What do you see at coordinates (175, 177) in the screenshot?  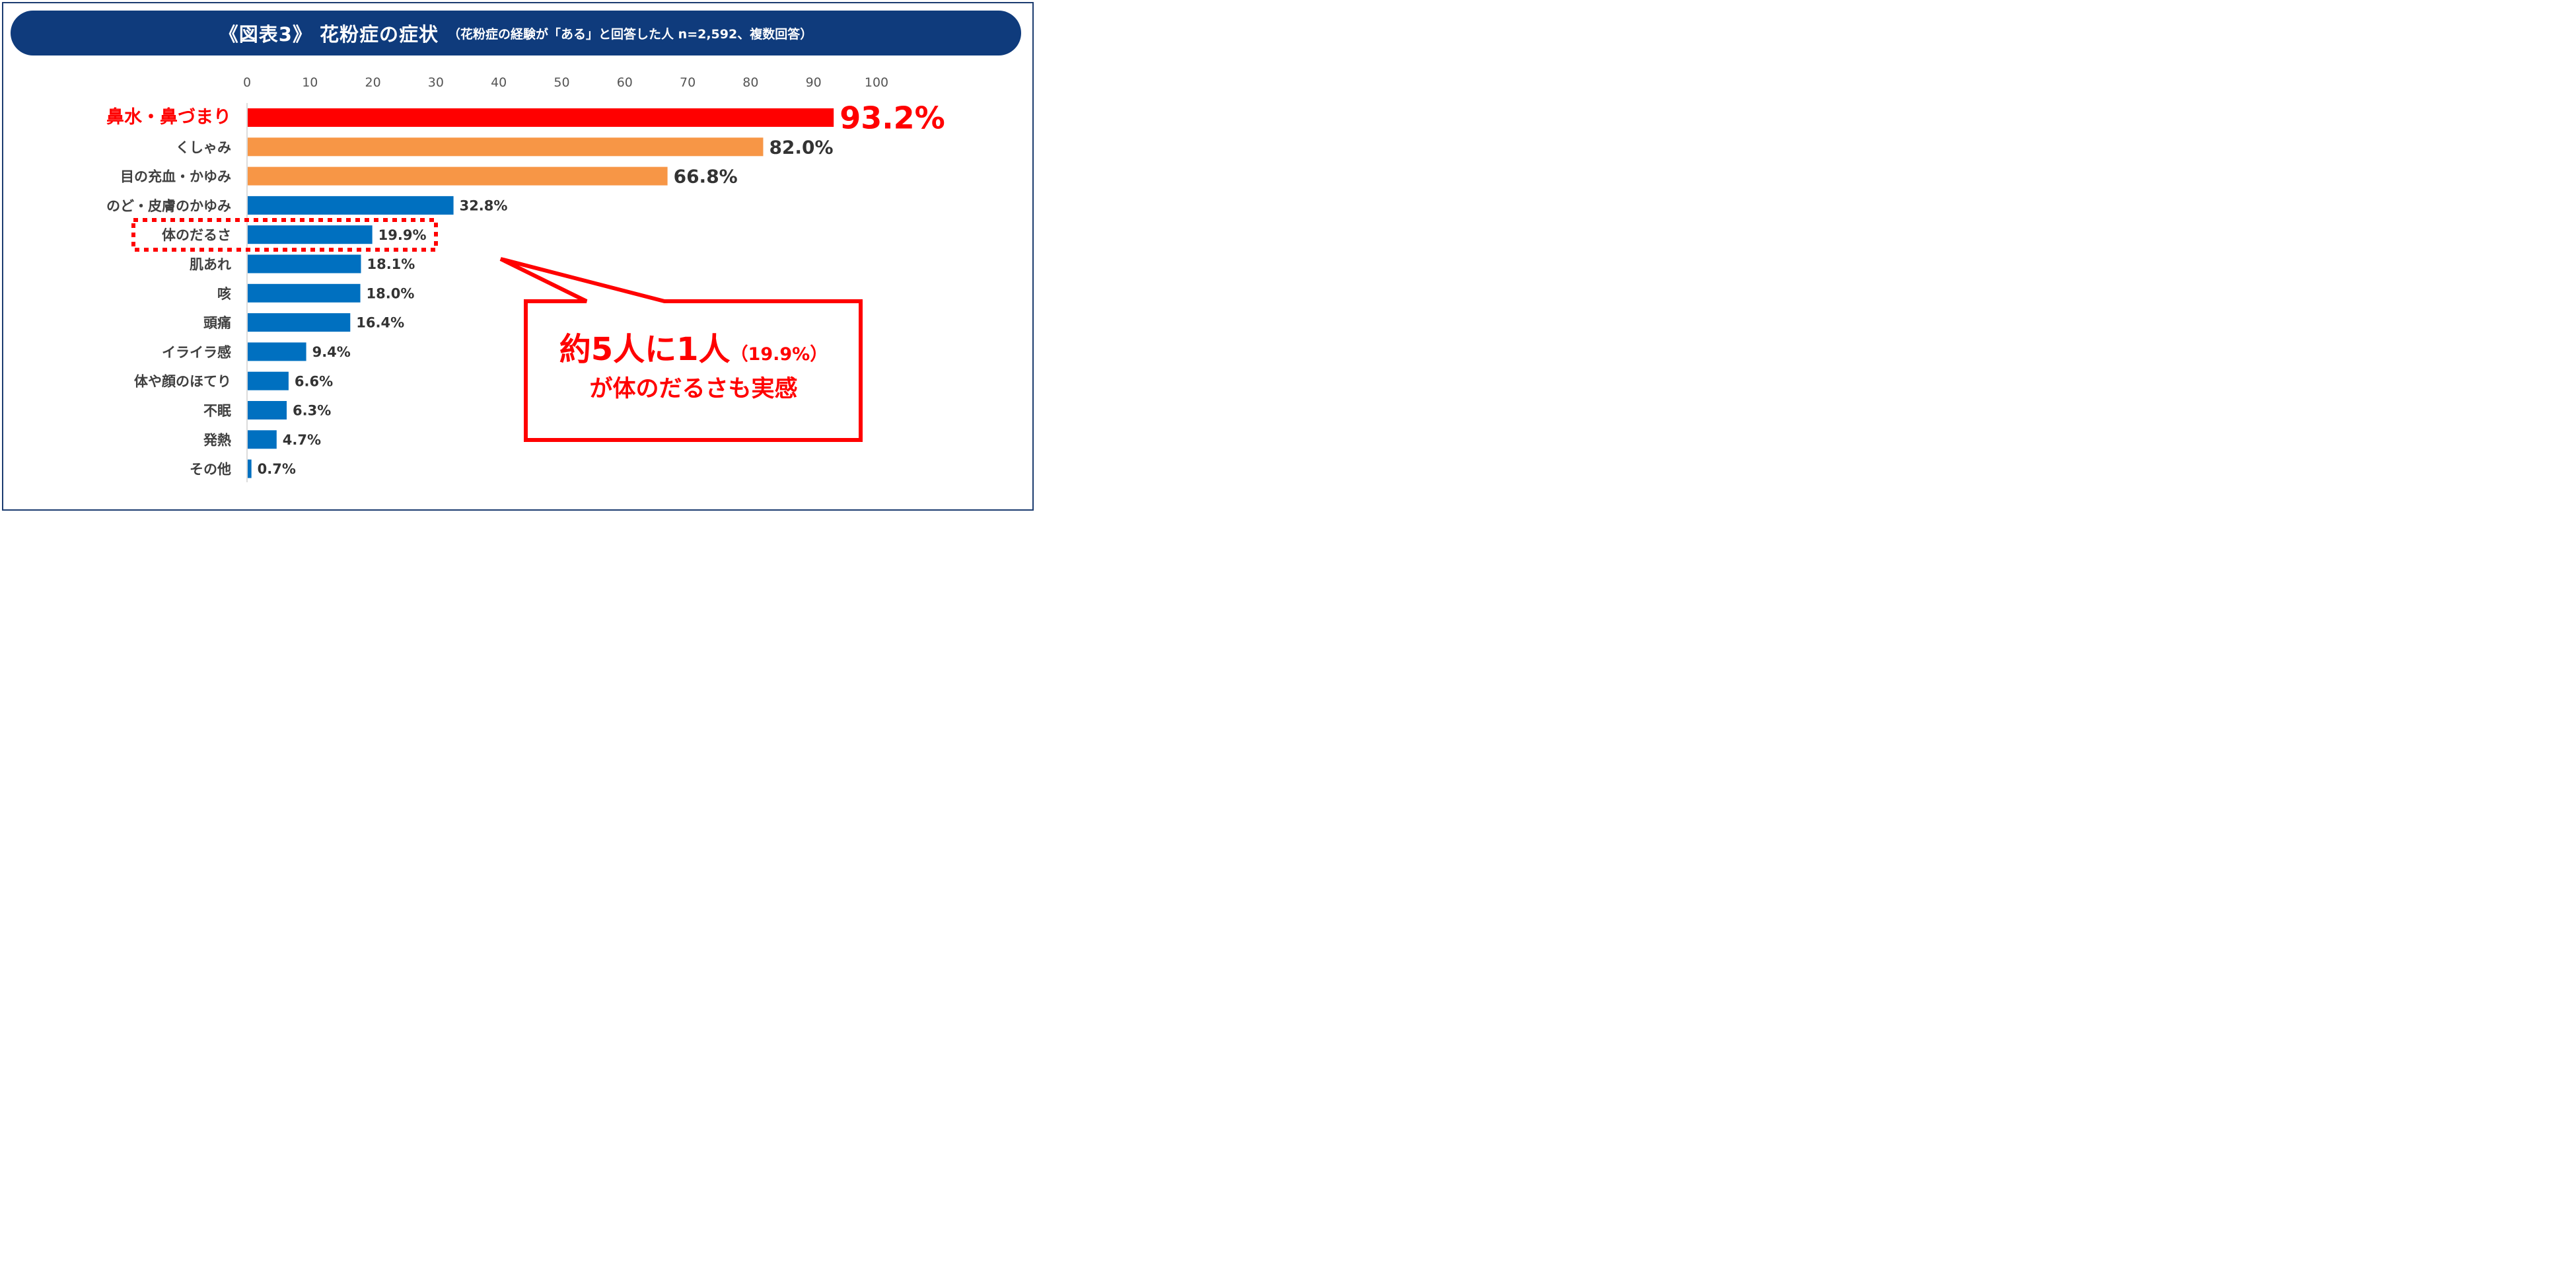 I see `category-label: 目の充血・かゆみ` at bounding box center [175, 177].